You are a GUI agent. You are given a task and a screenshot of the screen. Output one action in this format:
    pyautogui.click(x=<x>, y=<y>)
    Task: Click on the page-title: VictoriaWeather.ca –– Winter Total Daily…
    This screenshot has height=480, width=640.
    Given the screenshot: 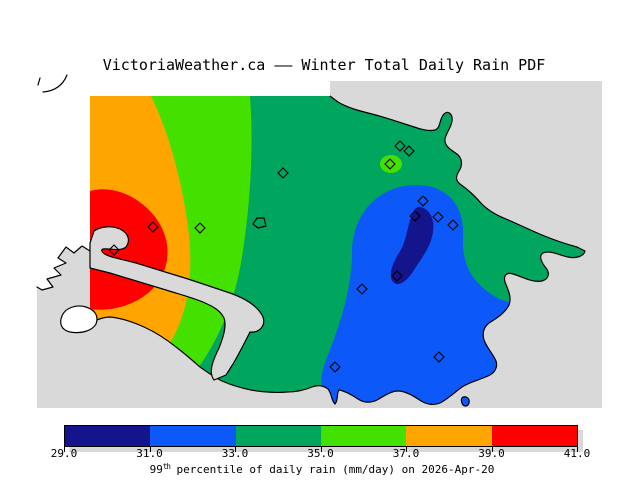 What is the action you would take?
    pyautogui.click(x=324, y=65)
    